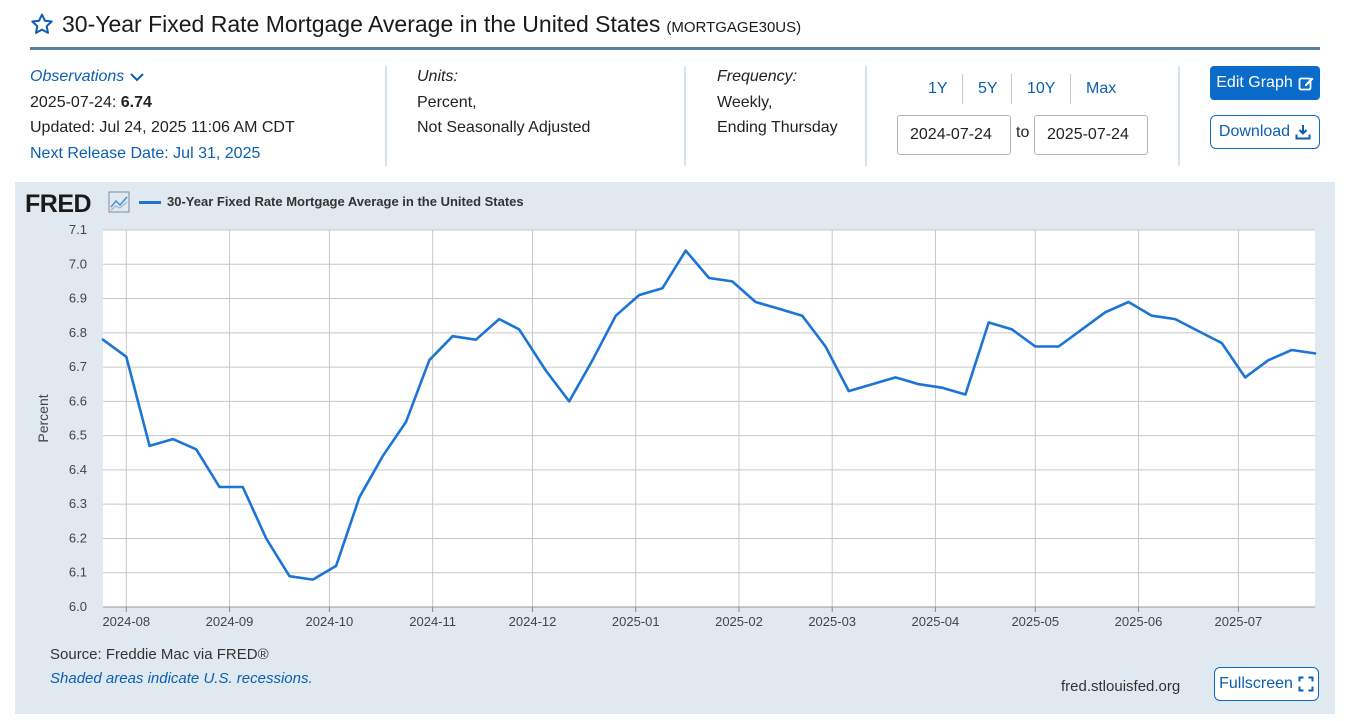 This screenshot has width=1354, height=721. What do you see at coordinates (78, 606) in the screenshot?
I see `y-tick-label: 6.0` at bounding box center [78, 606].